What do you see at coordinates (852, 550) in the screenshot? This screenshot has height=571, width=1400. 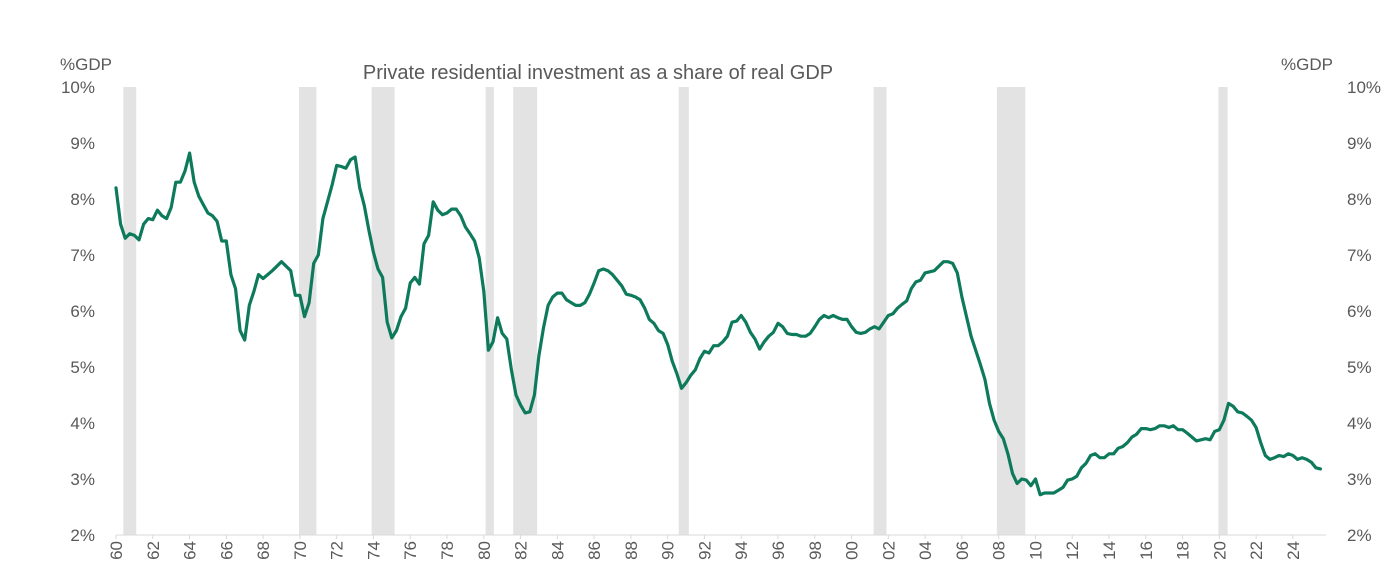 I see `x-tick-label: 00` at bounding box center [852, 550].